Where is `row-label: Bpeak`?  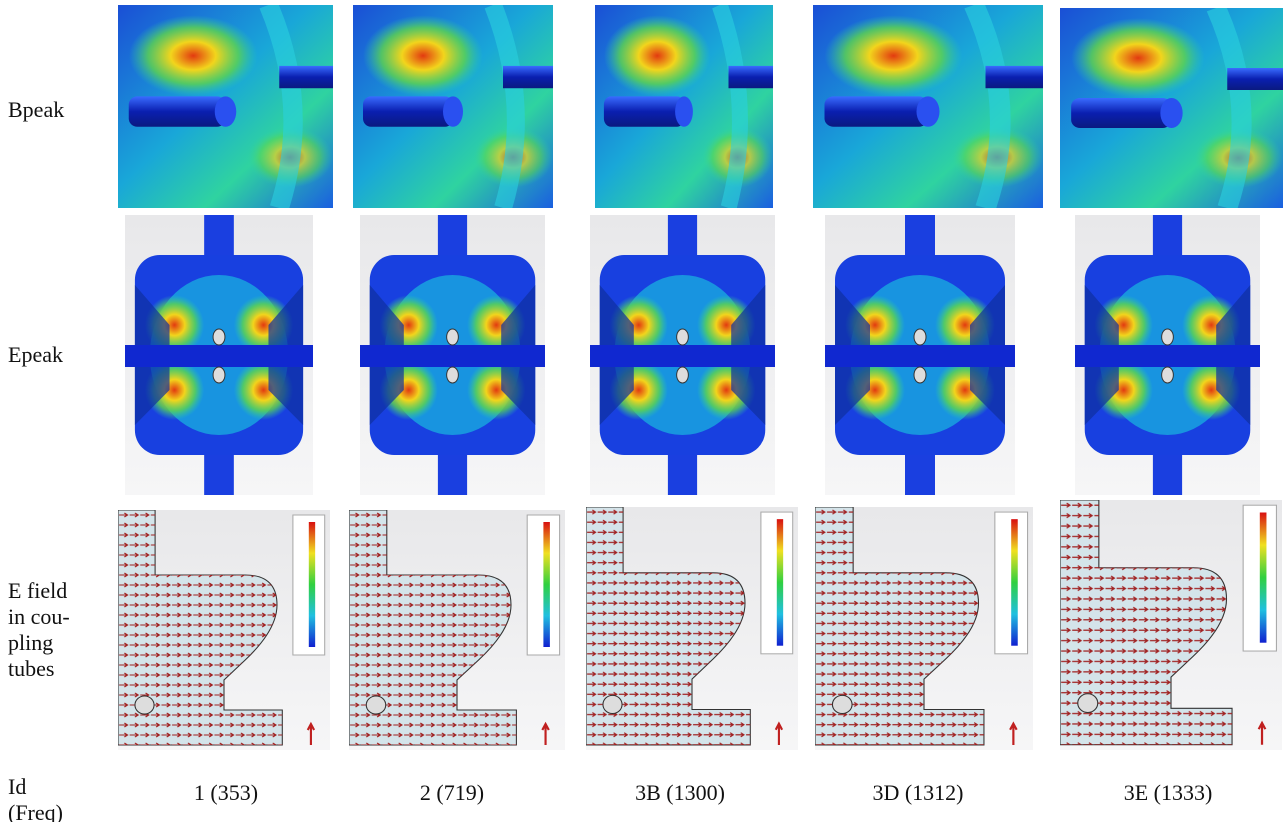
row-label: Bpeak is located at coordinates (36, 109).